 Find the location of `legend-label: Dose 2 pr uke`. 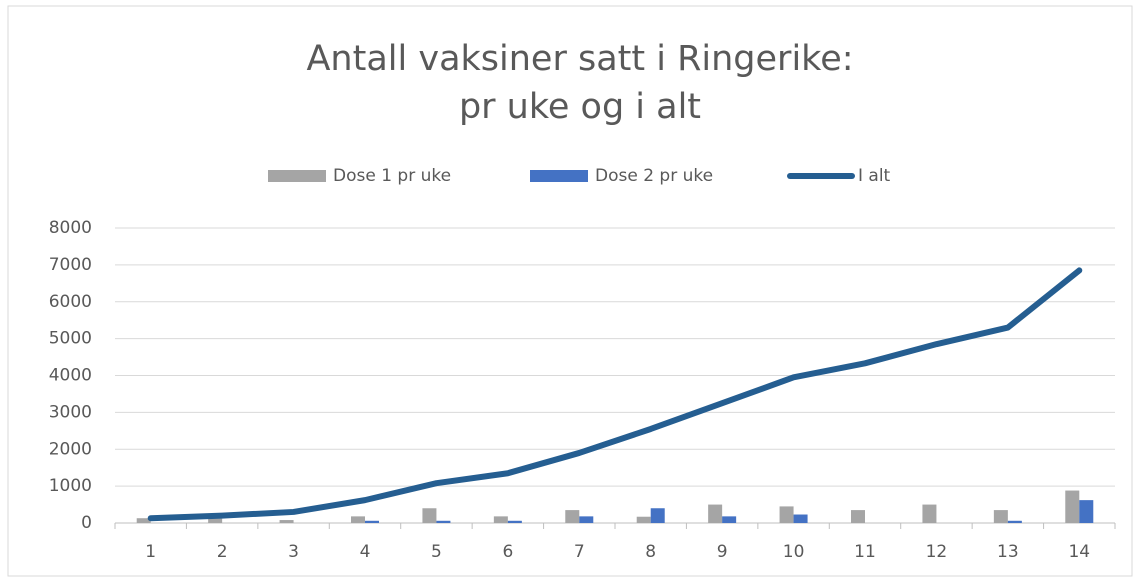

legend-label: Dose 2 pr uke is located at coordinates (654, 176).